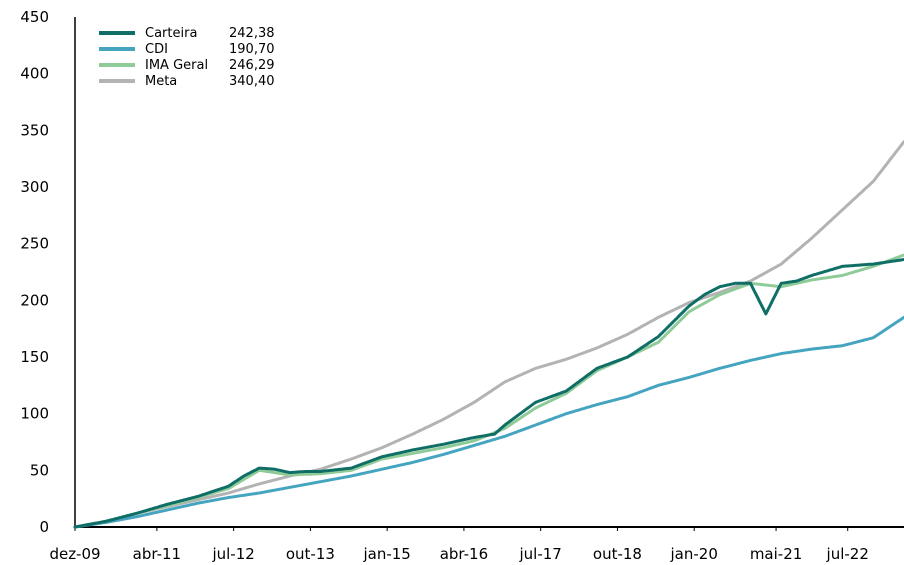  Describe the element at coordinates (310, 554) in the screenshot. I see `x-tick-label: out-13` at that location.